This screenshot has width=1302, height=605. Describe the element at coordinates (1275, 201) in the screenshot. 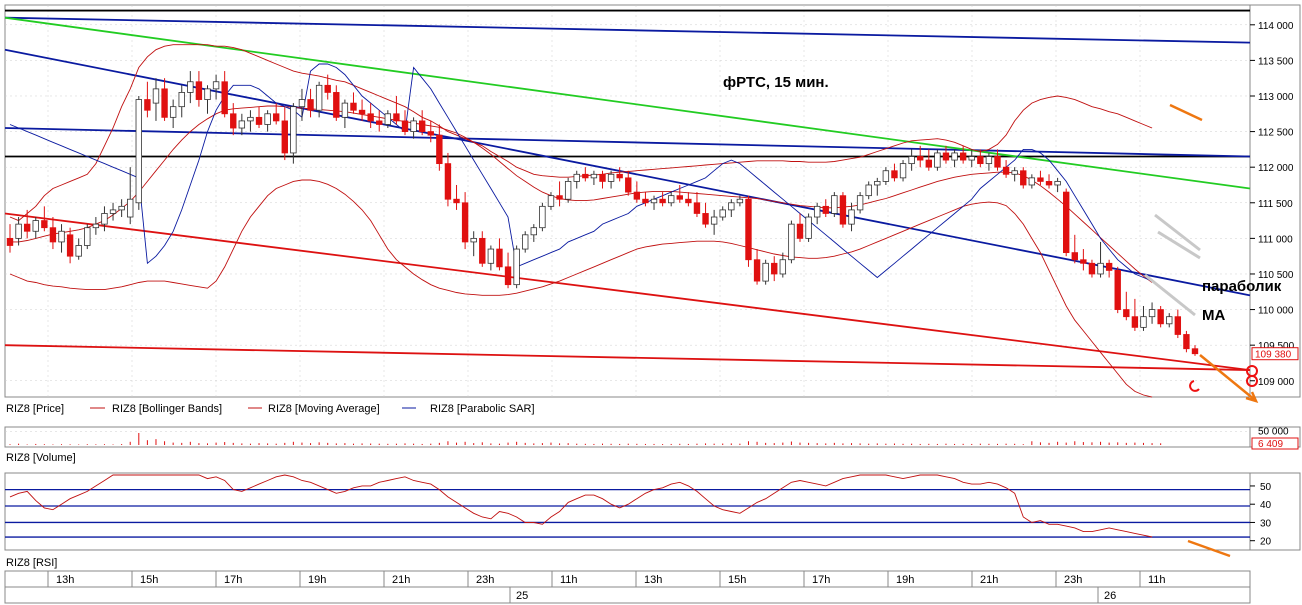

I see `price-axis-panel` at that location.